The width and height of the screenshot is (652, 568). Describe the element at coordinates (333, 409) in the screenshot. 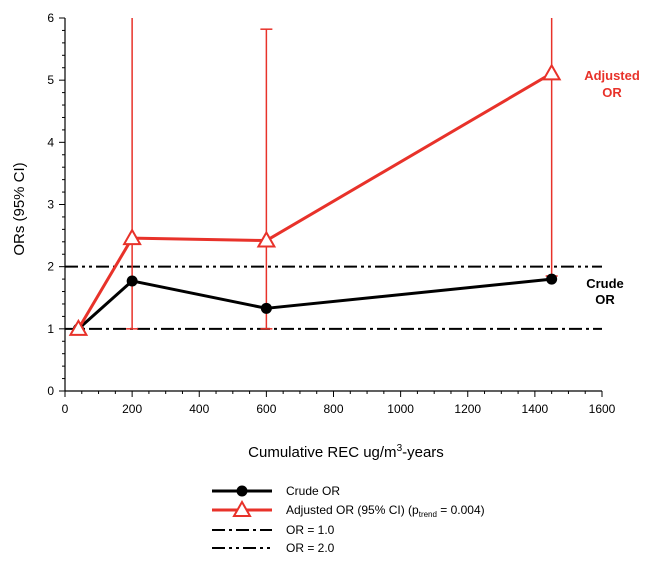

I see `x-tick-label: 800` at that location.